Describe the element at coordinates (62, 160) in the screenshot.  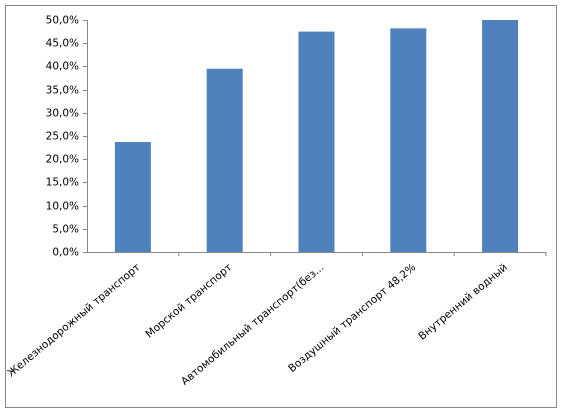
I see `y-tick-label: 20,0%` at that location.